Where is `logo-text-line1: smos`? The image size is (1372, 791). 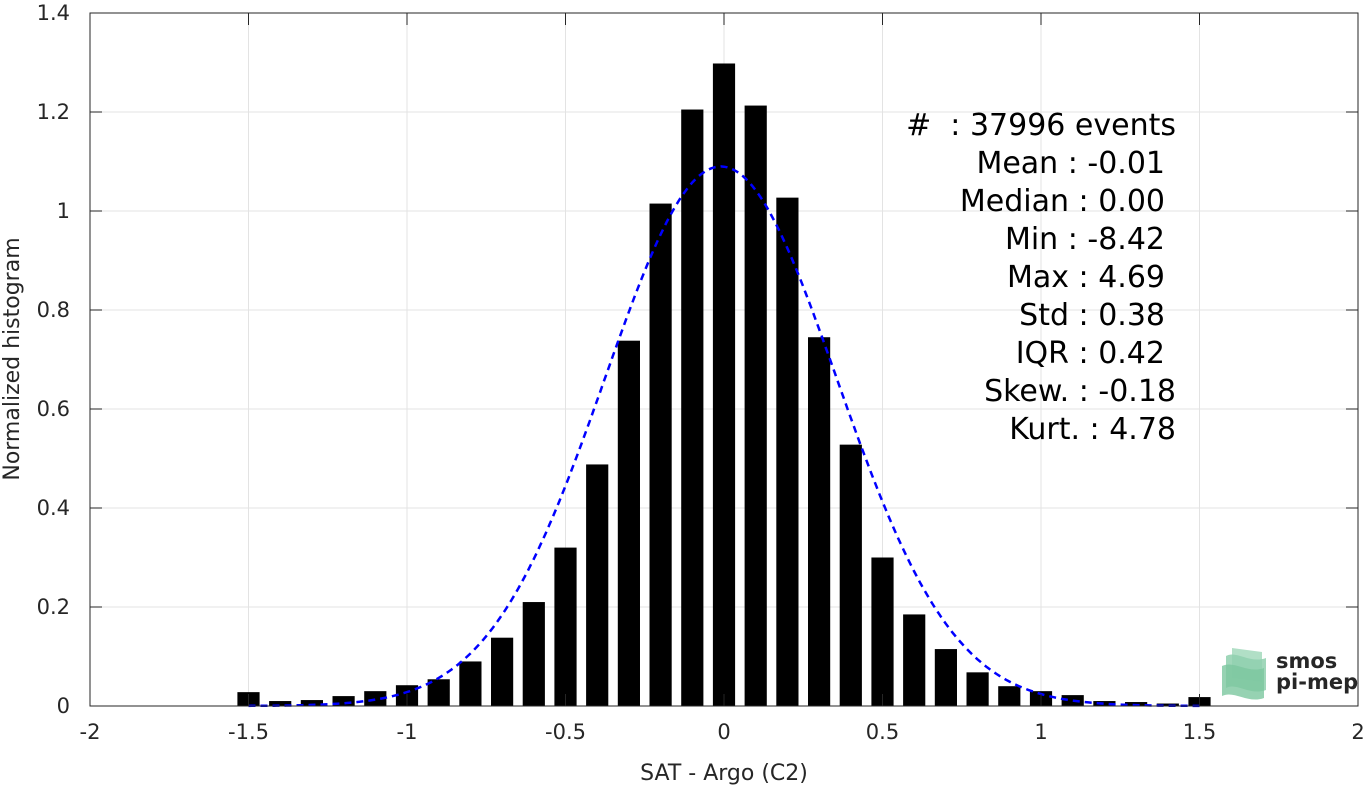
logo-text-line1: smos is located at coordinates (1306, 661).